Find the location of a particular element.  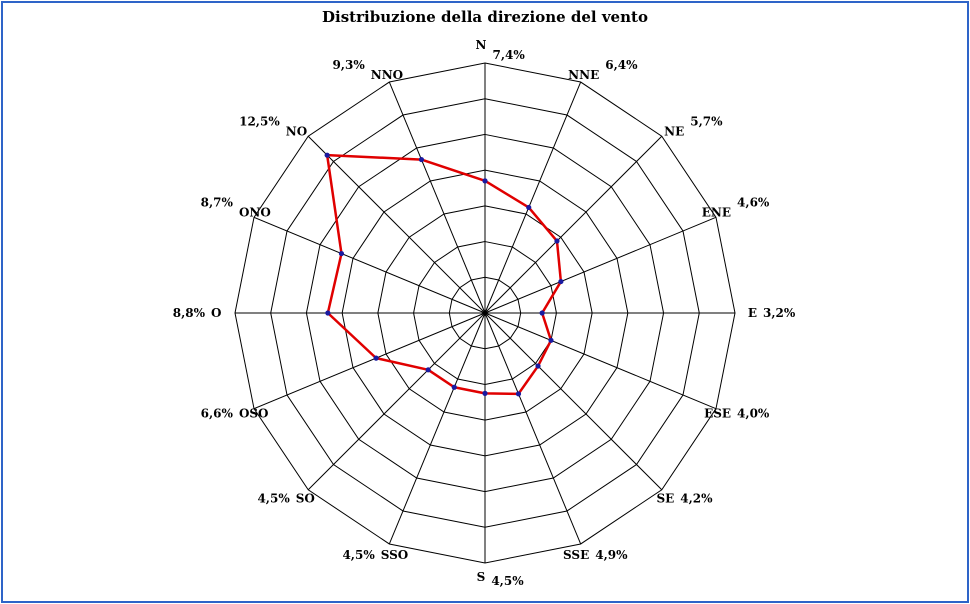

direction-label: O is located at coordinates (216, 313).